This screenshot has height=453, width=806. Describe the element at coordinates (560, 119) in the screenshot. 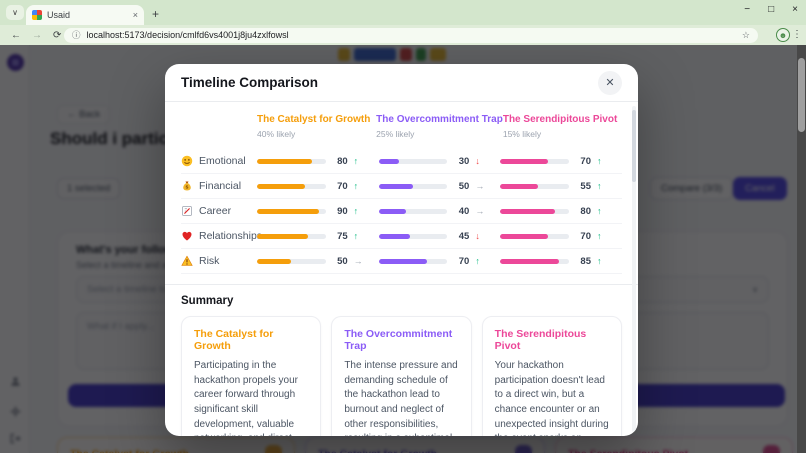

I see `column-title: The Serendipitous Pivot` at that location.